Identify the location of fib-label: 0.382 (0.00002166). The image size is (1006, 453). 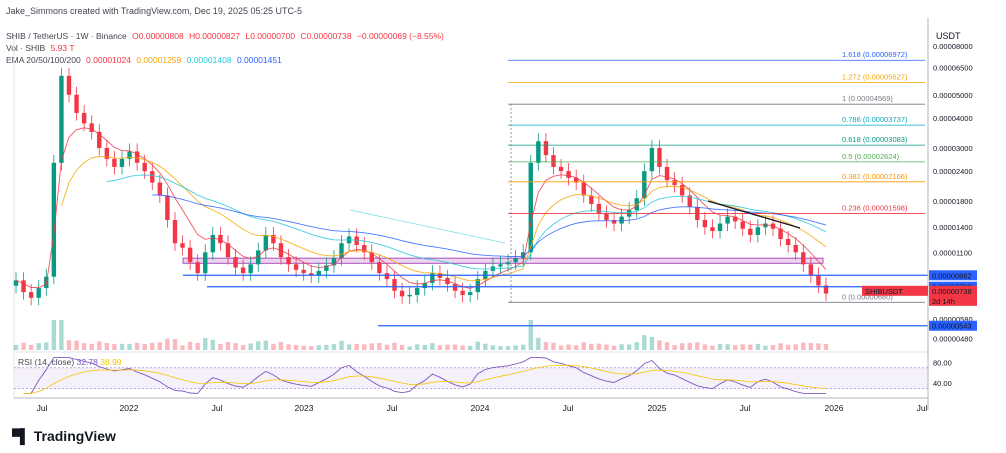
(875, 176).